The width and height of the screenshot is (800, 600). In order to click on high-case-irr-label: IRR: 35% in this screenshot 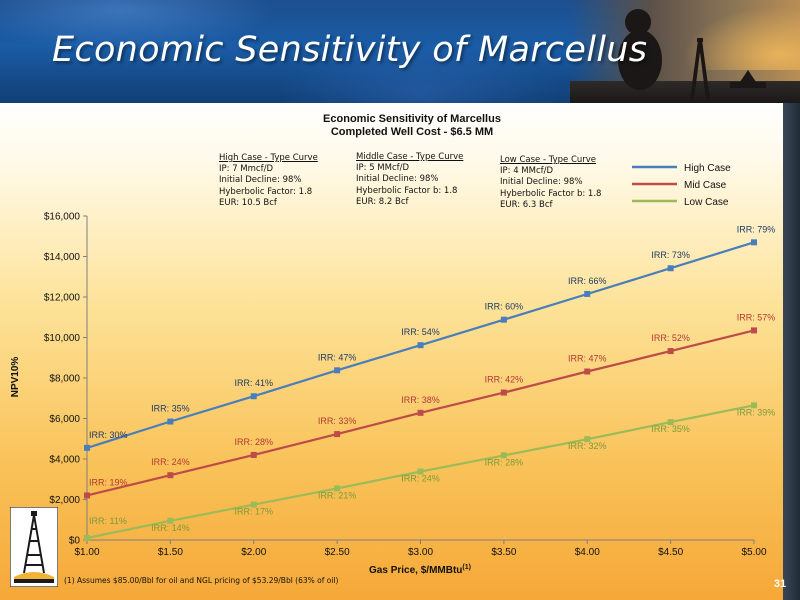, I will do `click(170, 409)`.